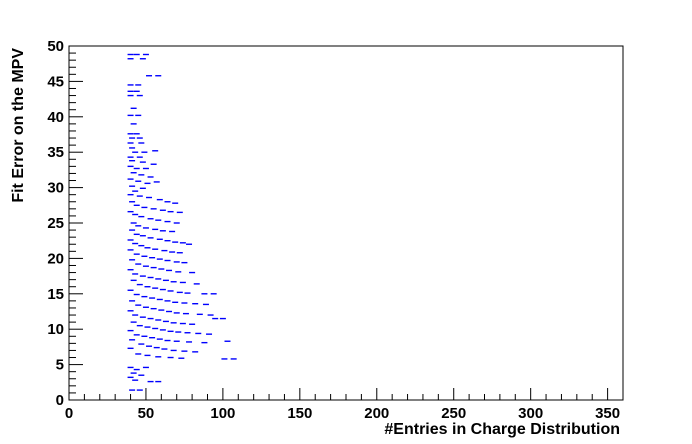  Describe the element at coordinates (55, 329) in the screenshot. I see `y-tick-label: 10` at that location.